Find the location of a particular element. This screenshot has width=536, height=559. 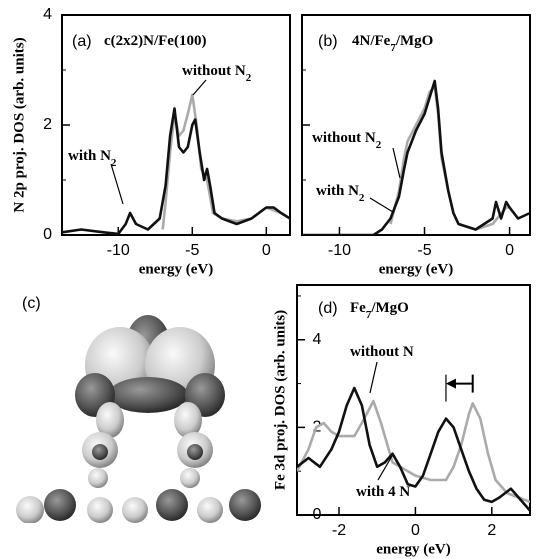

panel-label: (a) is located at coordinates (82, 41).